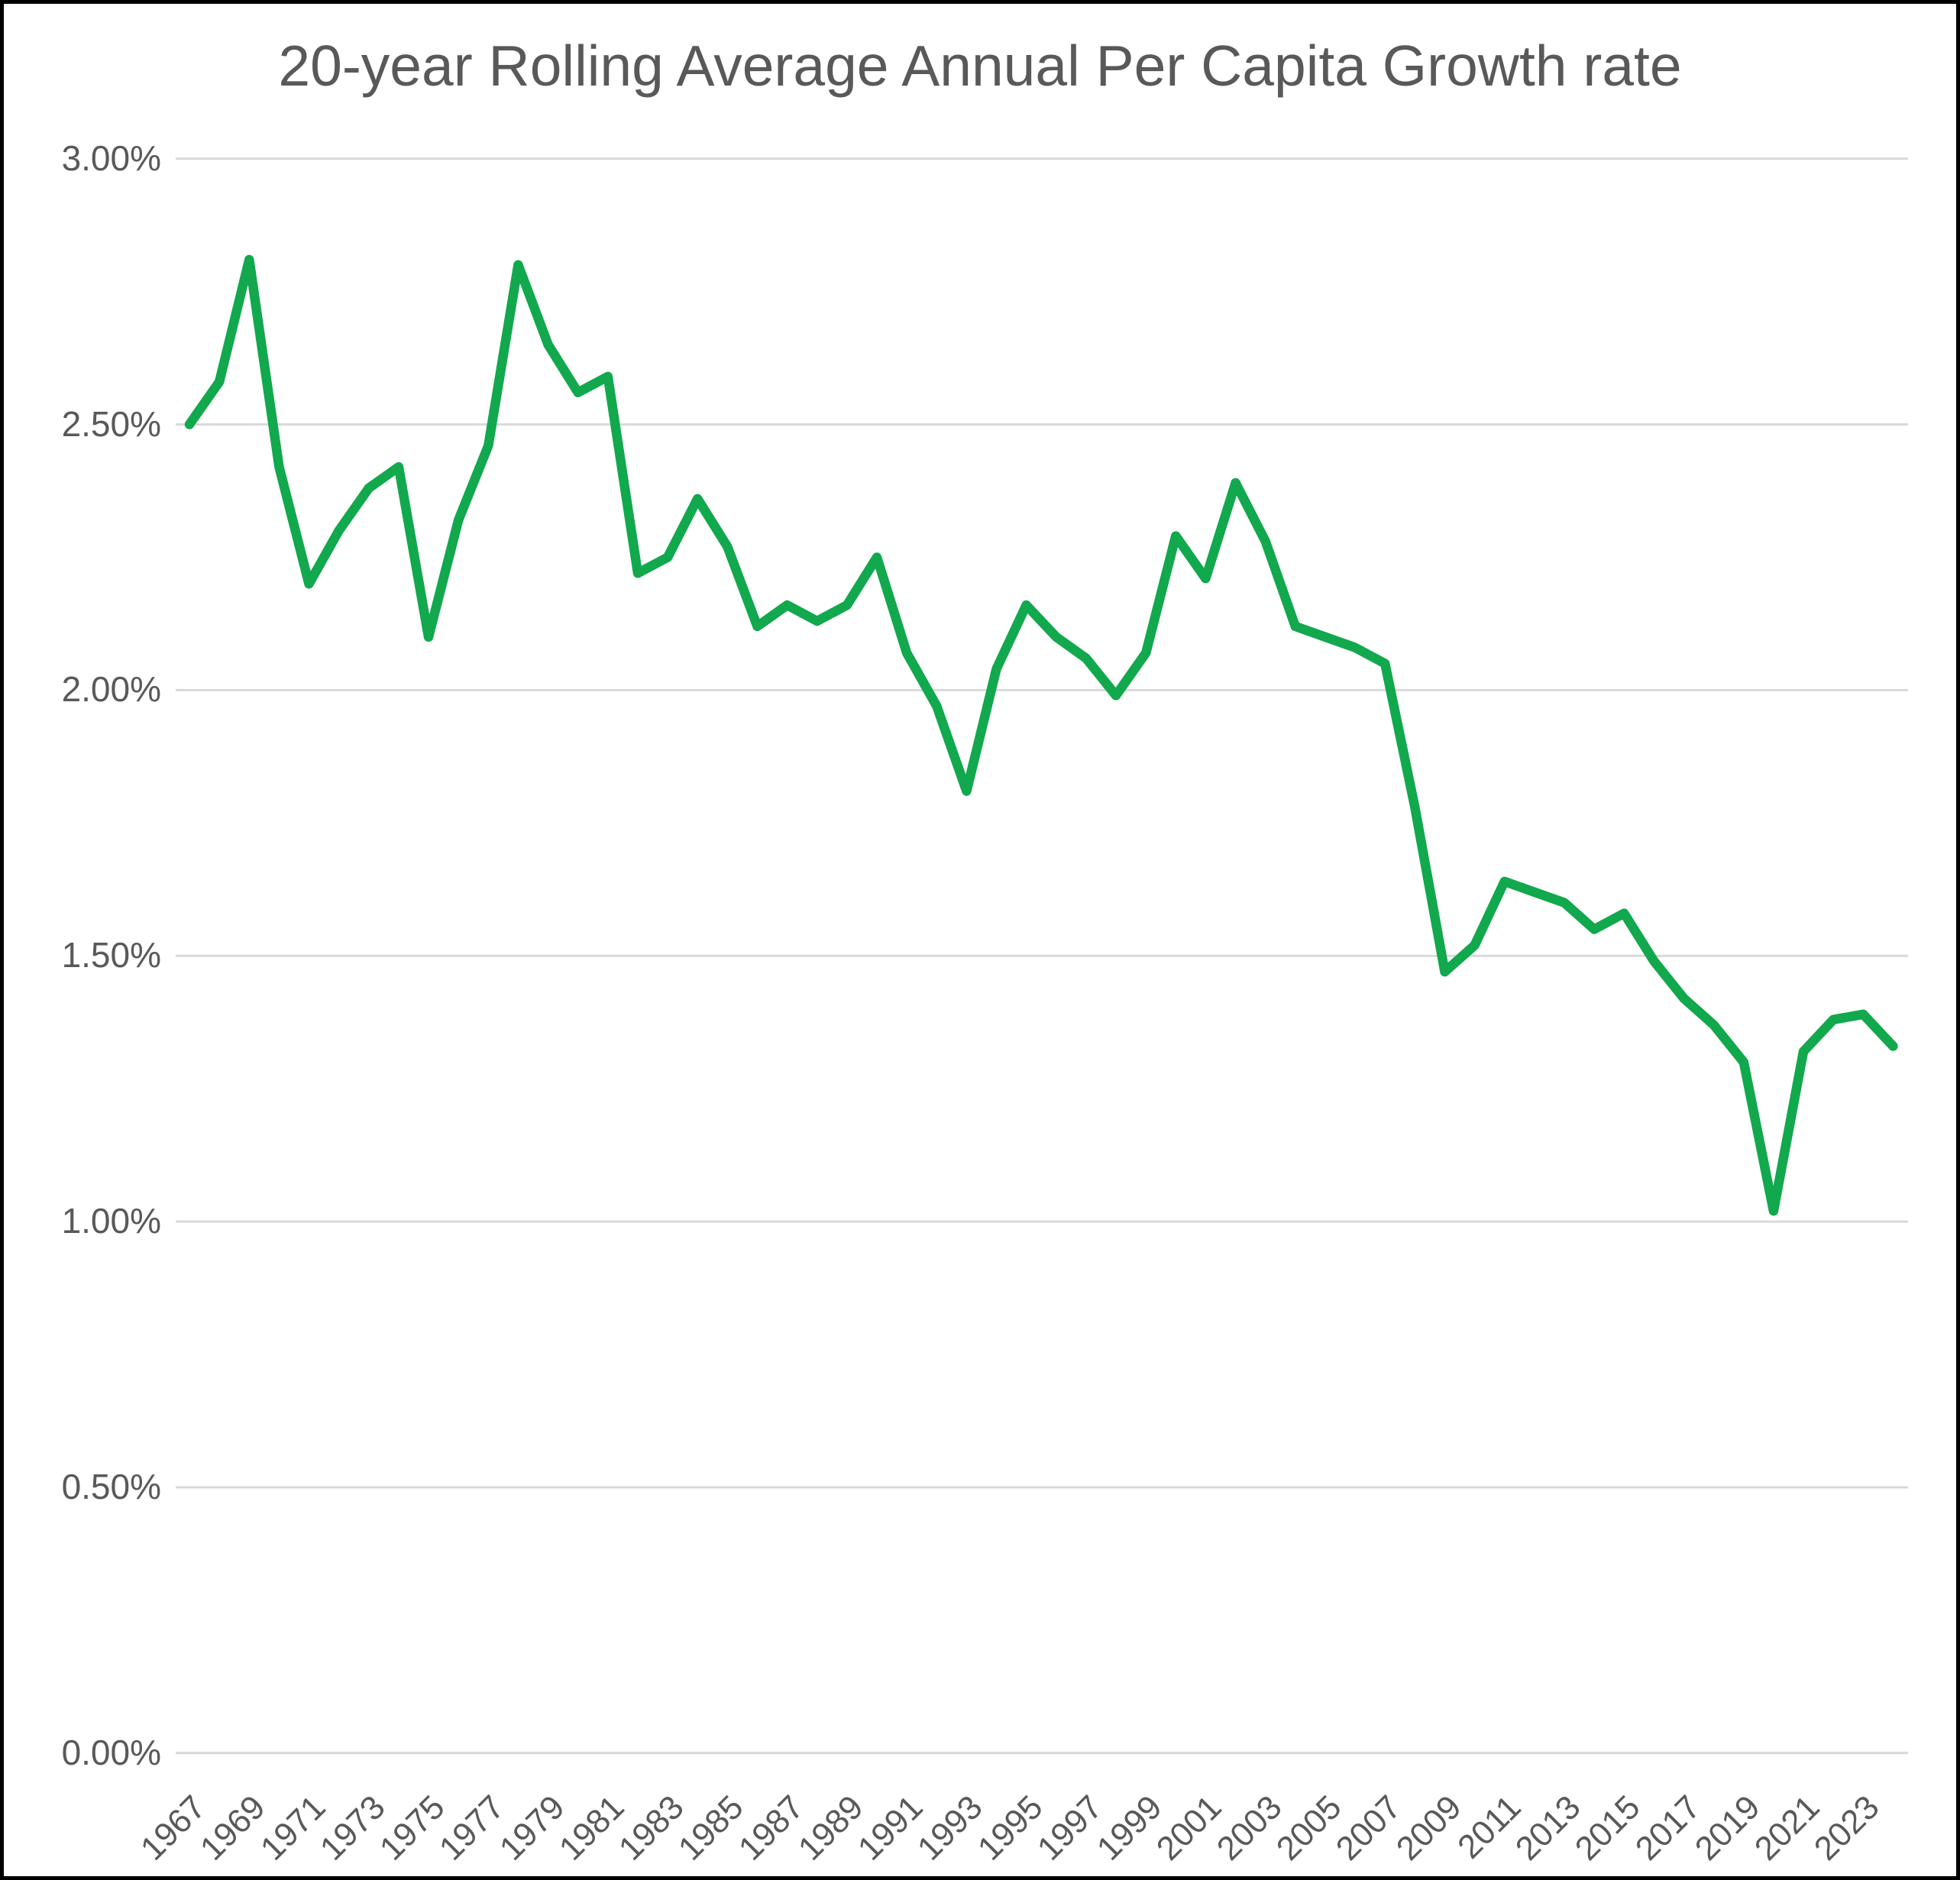 The height and width of the screenshot is (1880, 1960). Describe the element at coordinates (111, 1221) in the screenshot. I see `y-tick-label: 1.00%` at that location.